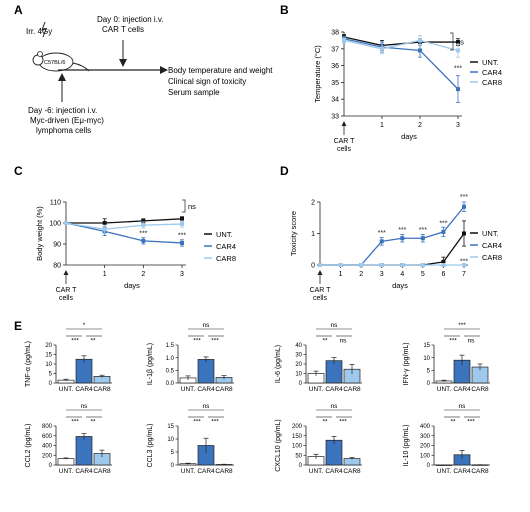 The image size is (530, 512). What do you see at coordinates (207, 325) in the screenshot?
I see `sig-label-top-e1: ns` at bounding box center [207, 325].